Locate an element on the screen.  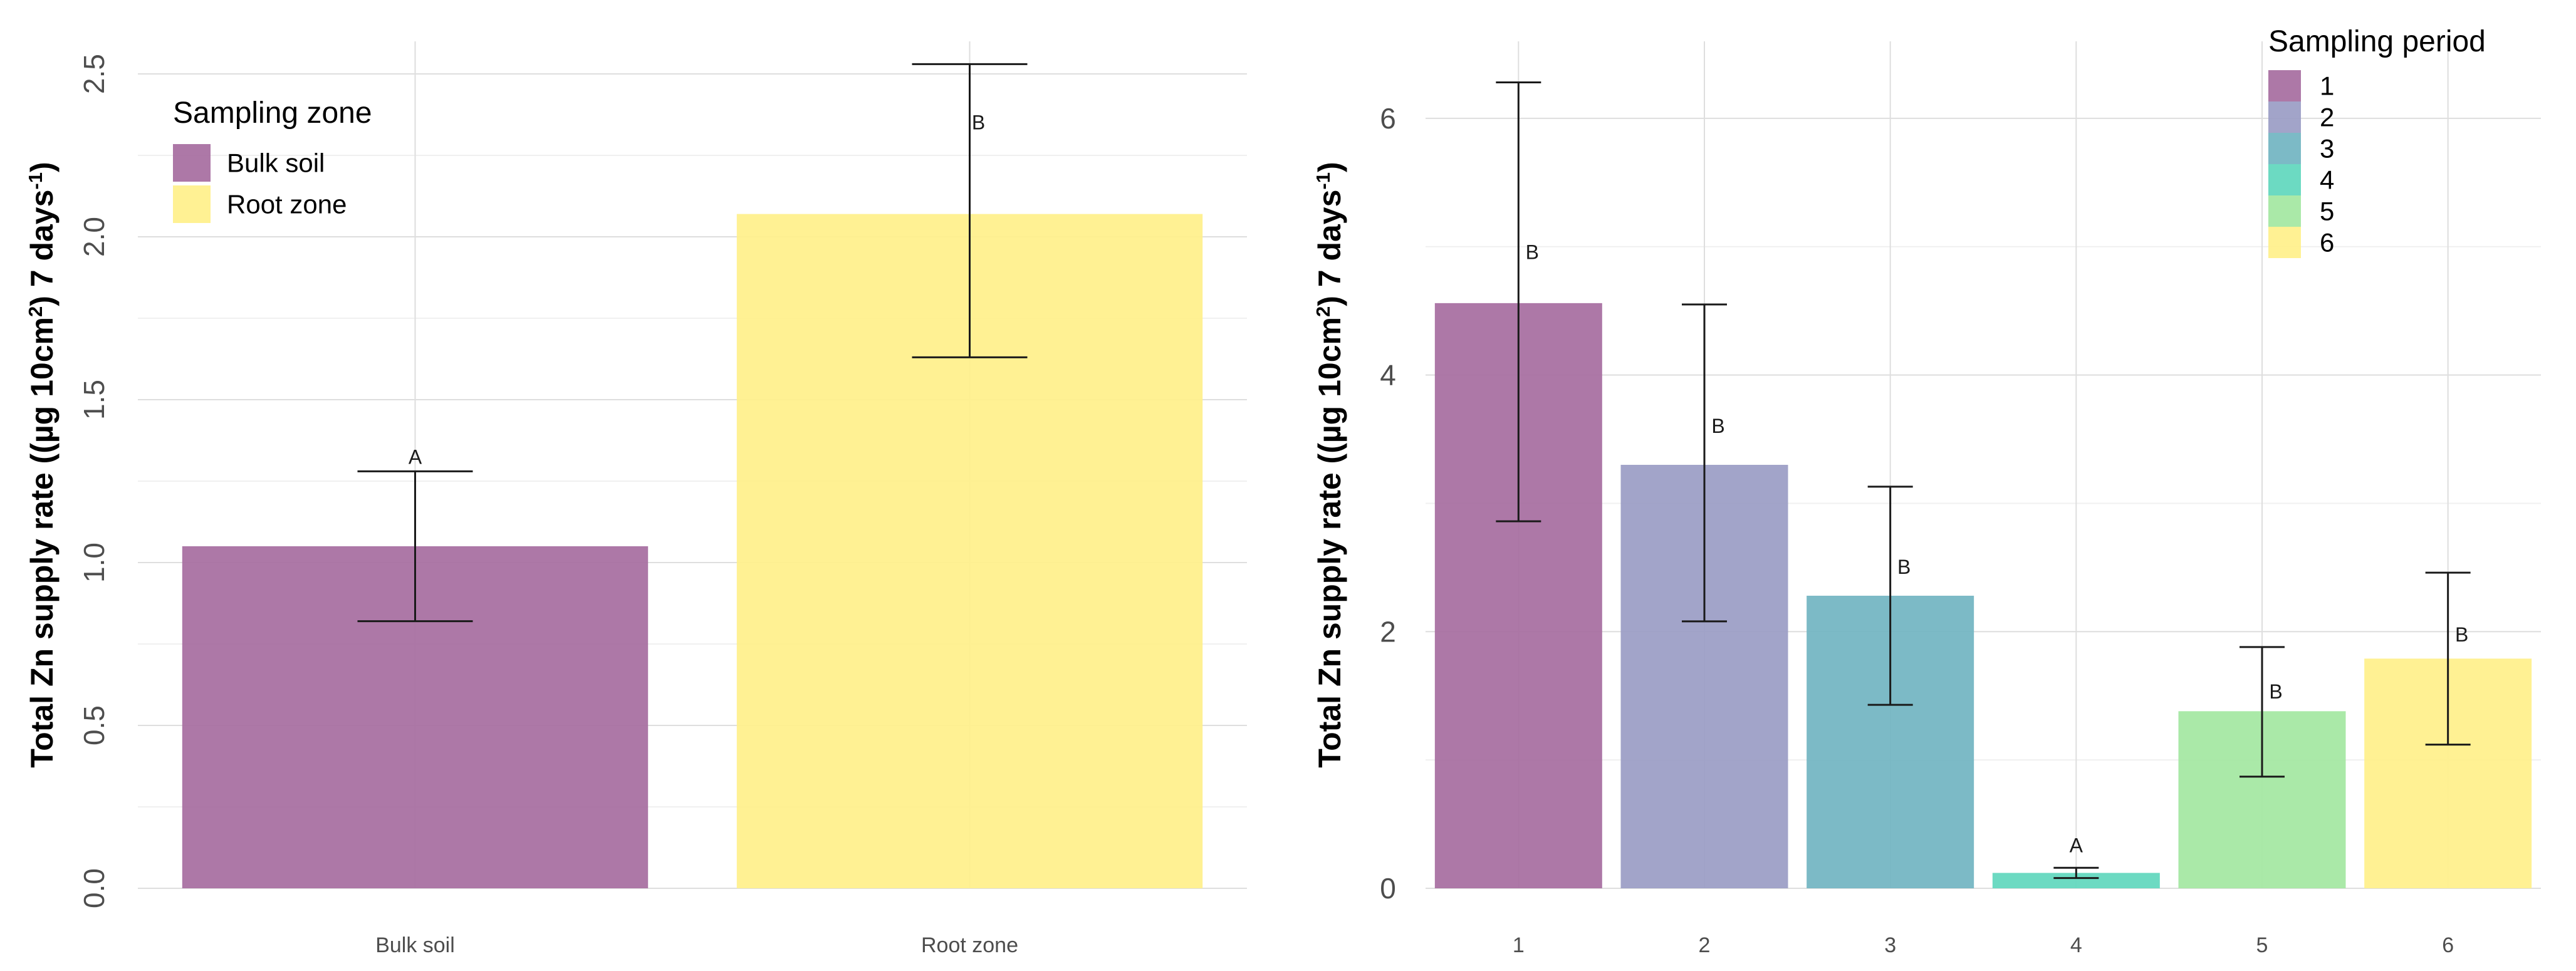
legend: Sampling zone Bulk soil Root zone is located at coordinates (272, 160).